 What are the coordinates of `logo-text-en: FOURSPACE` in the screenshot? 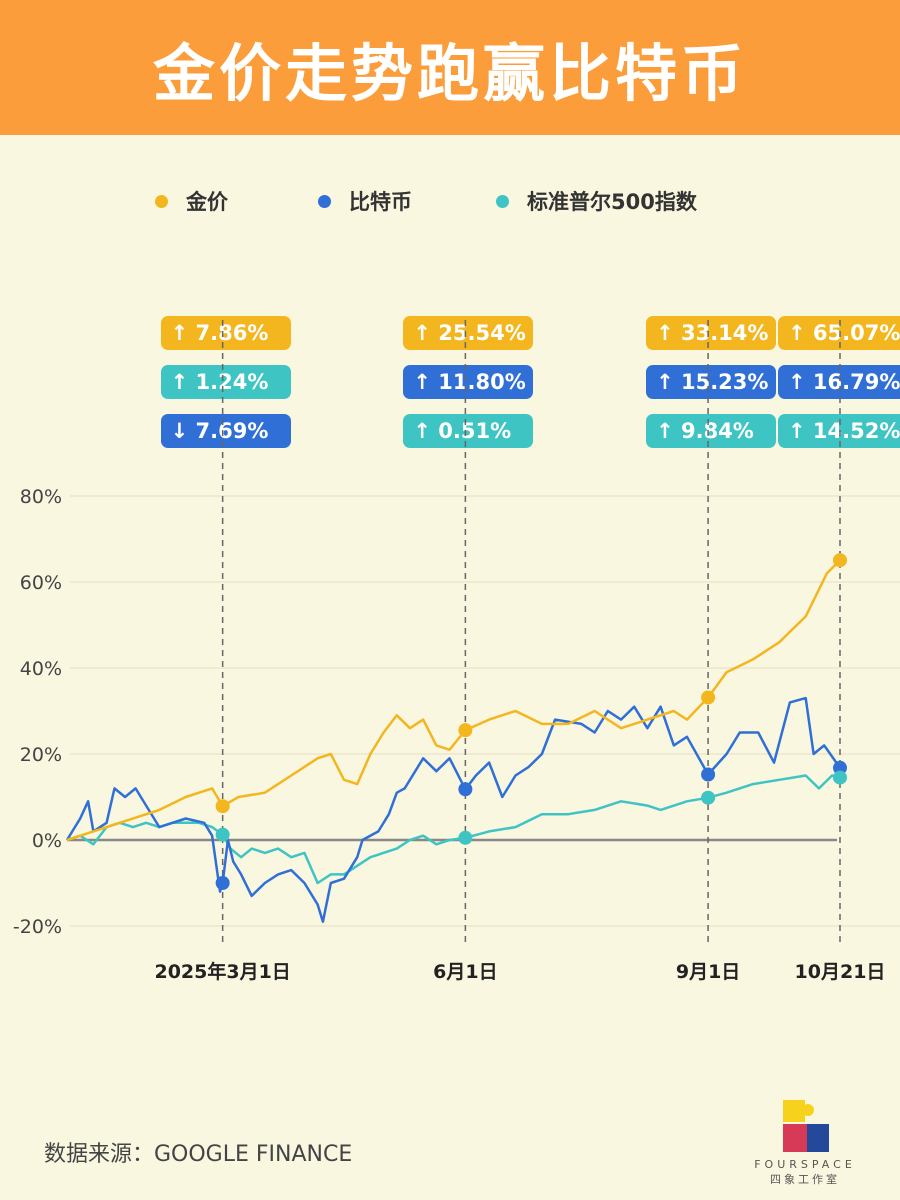 It's located at (805, 1164).